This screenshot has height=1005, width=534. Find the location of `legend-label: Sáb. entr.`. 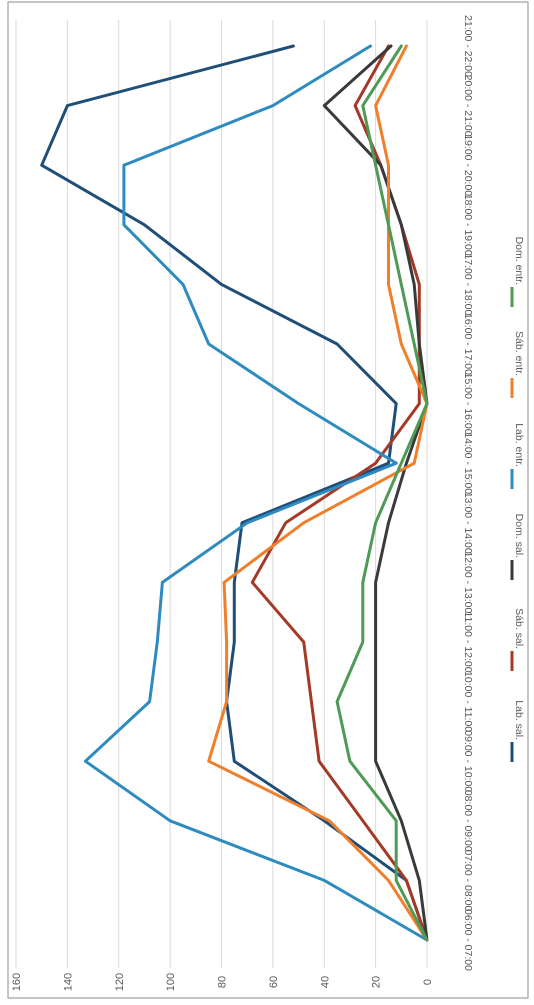

legend-label: Sáb. entr. is located at coordinates (519, 353).